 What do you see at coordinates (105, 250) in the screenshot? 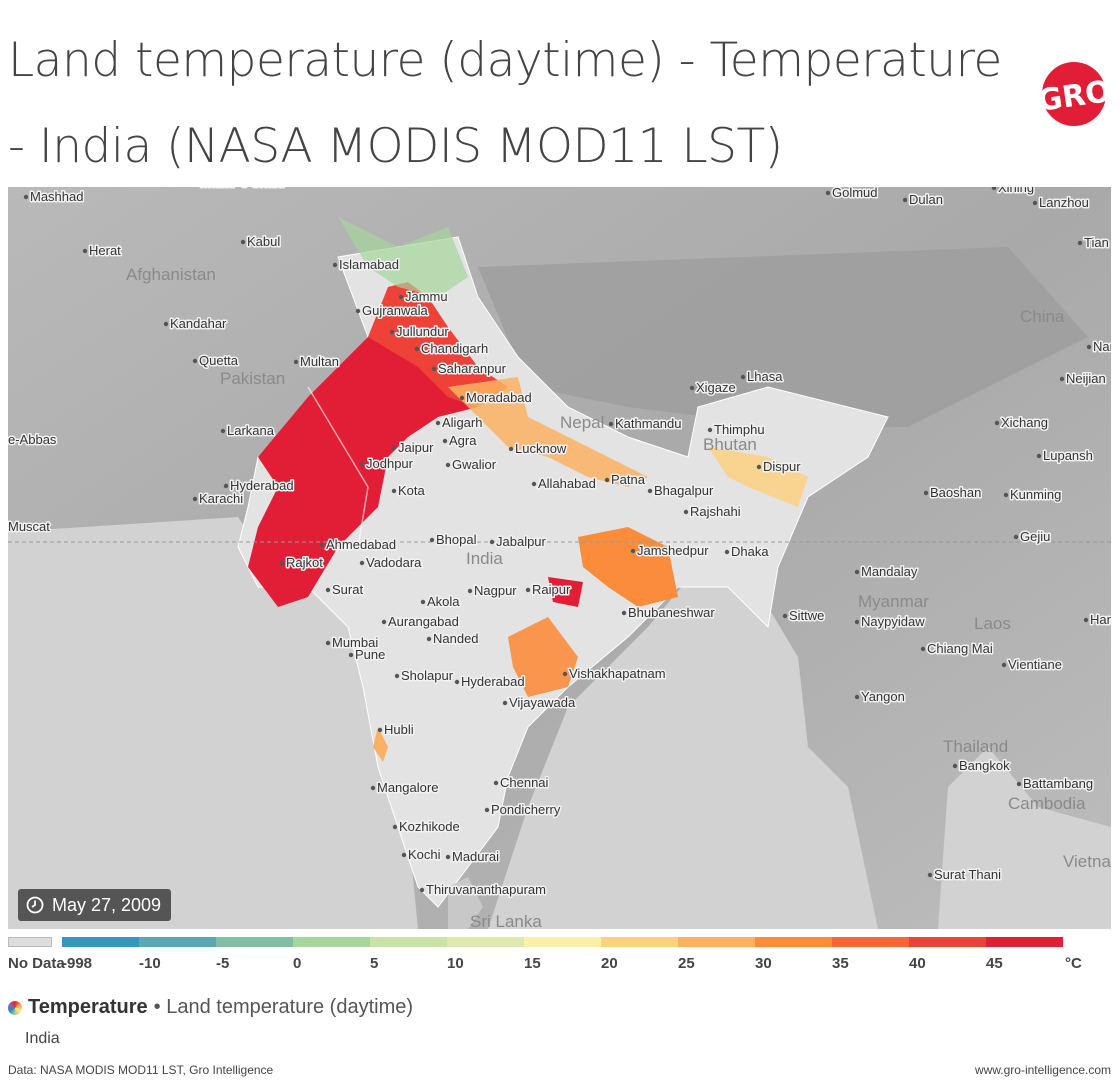
I see `city-label: Herat` at bounding box center [105, 250].